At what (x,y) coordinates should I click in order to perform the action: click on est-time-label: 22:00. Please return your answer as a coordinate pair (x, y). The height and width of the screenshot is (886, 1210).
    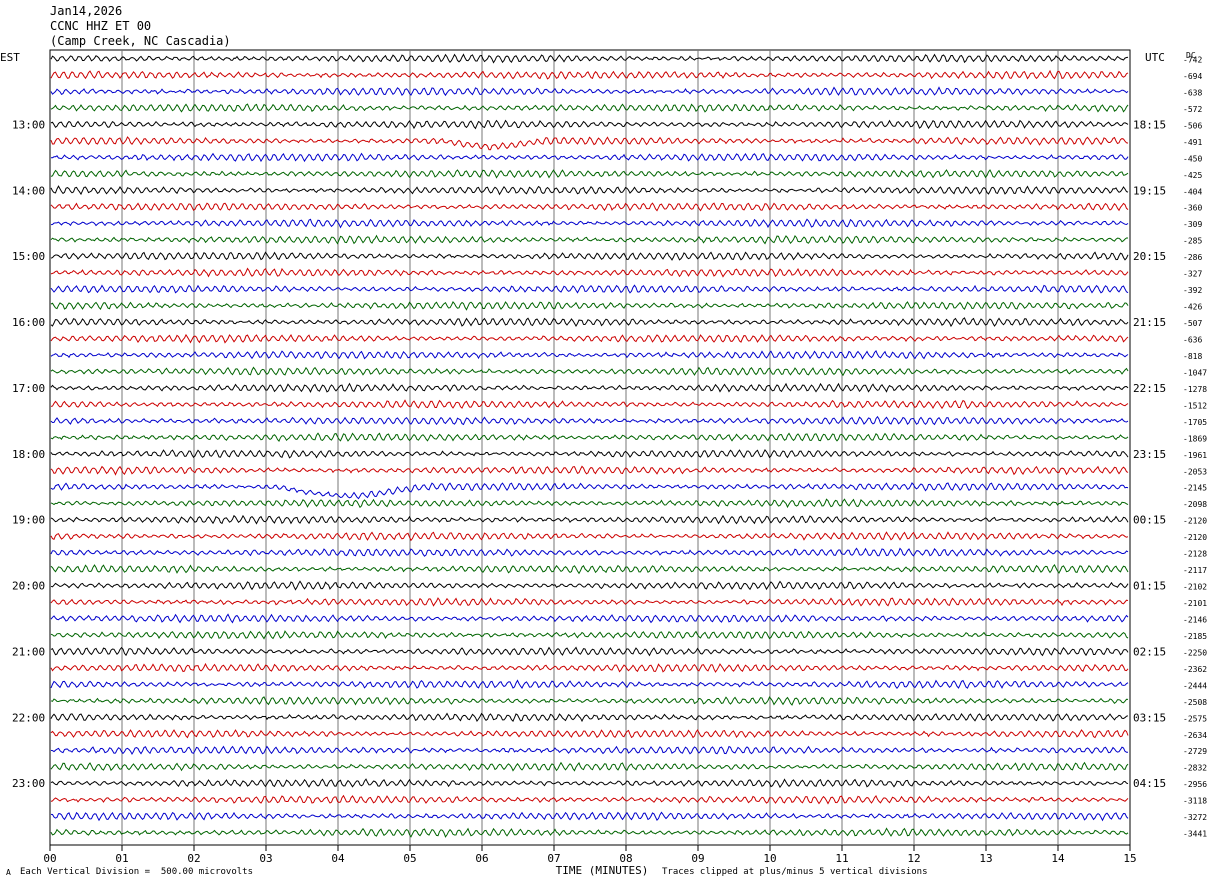
    Looking at the image, I should click on (28, 717).